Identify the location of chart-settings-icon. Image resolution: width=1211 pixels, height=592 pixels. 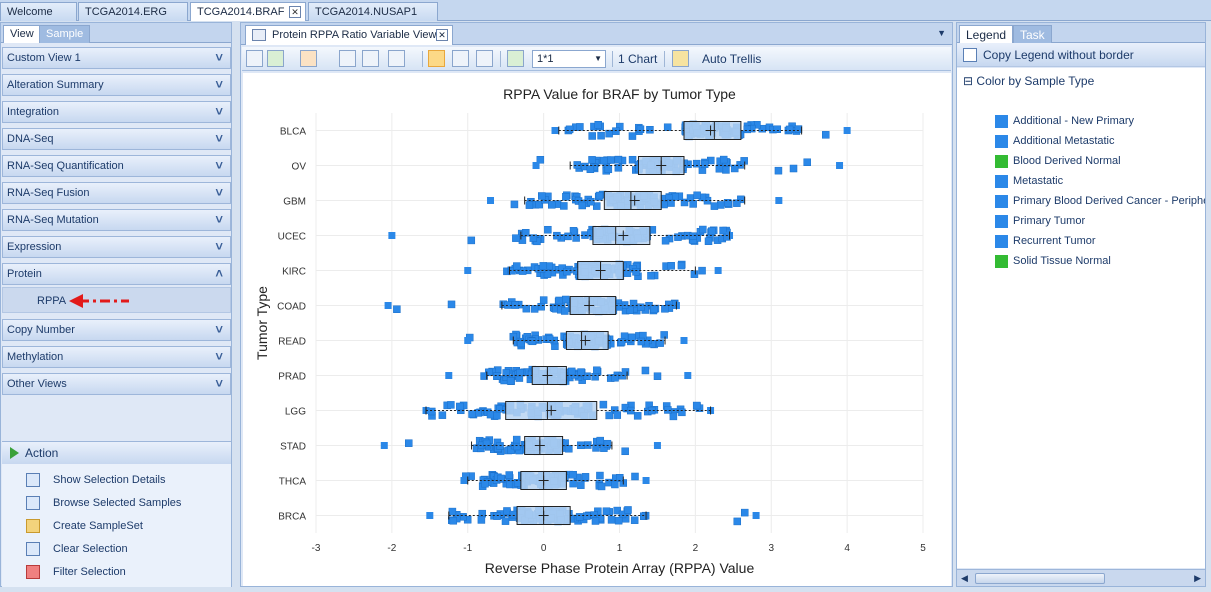
(254, 58).